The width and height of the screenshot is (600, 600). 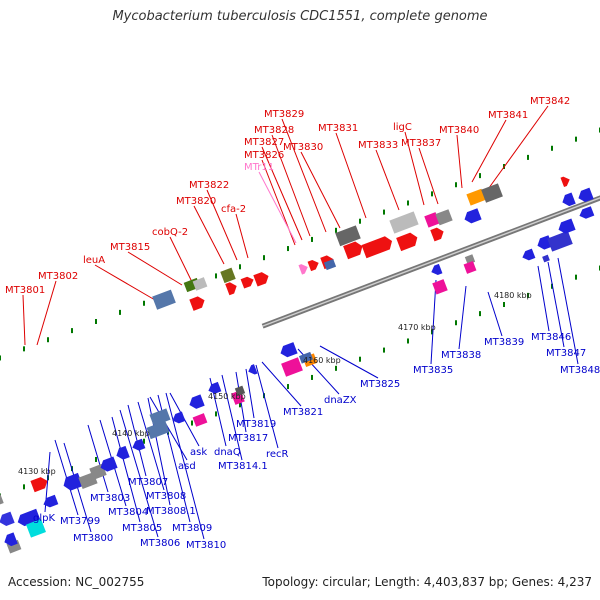 What do you see at coordinates (110, 498) in the screenshot?
I see `reverse-gene-label: MT3803` at bounding box center [110, 498].